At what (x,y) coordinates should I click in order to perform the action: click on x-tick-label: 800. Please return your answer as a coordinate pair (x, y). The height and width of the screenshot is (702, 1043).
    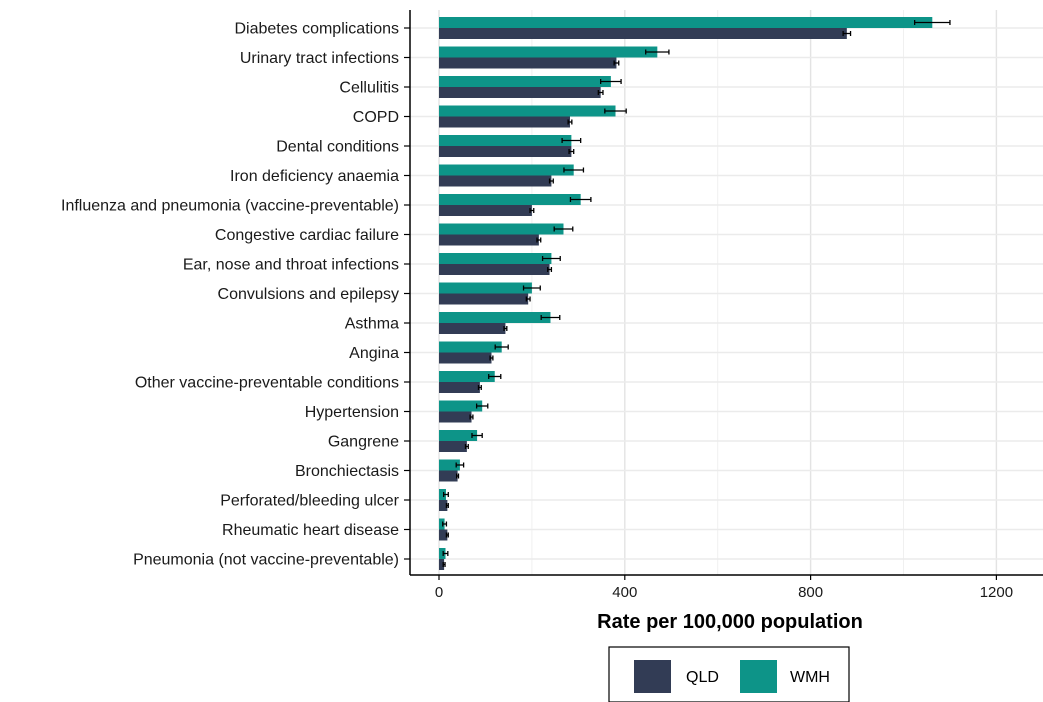
    Looking at the image, I should click on (810, 592).